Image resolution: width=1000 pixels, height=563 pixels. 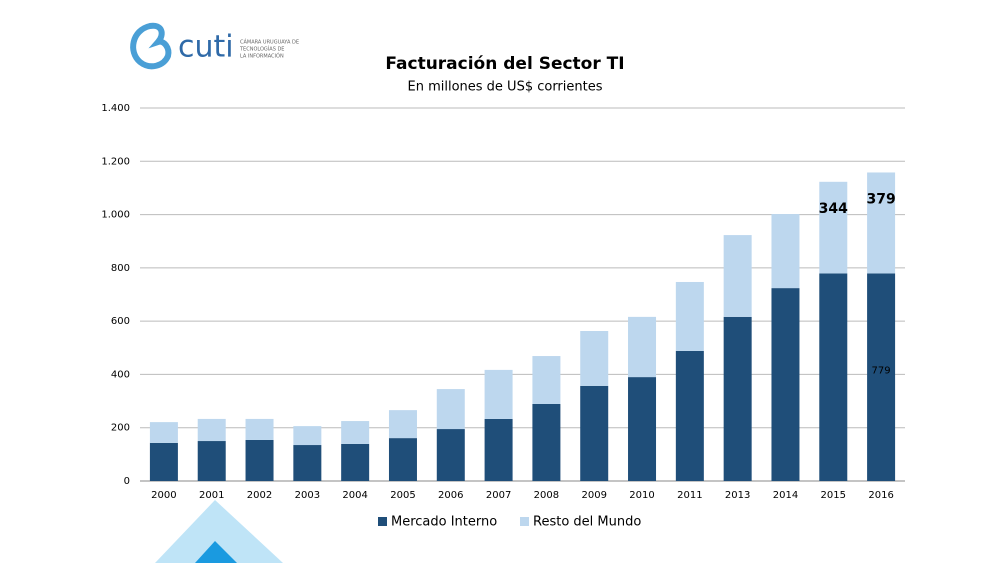 I want to click on x-tick-label: 2010, so click(x=641, y=495).